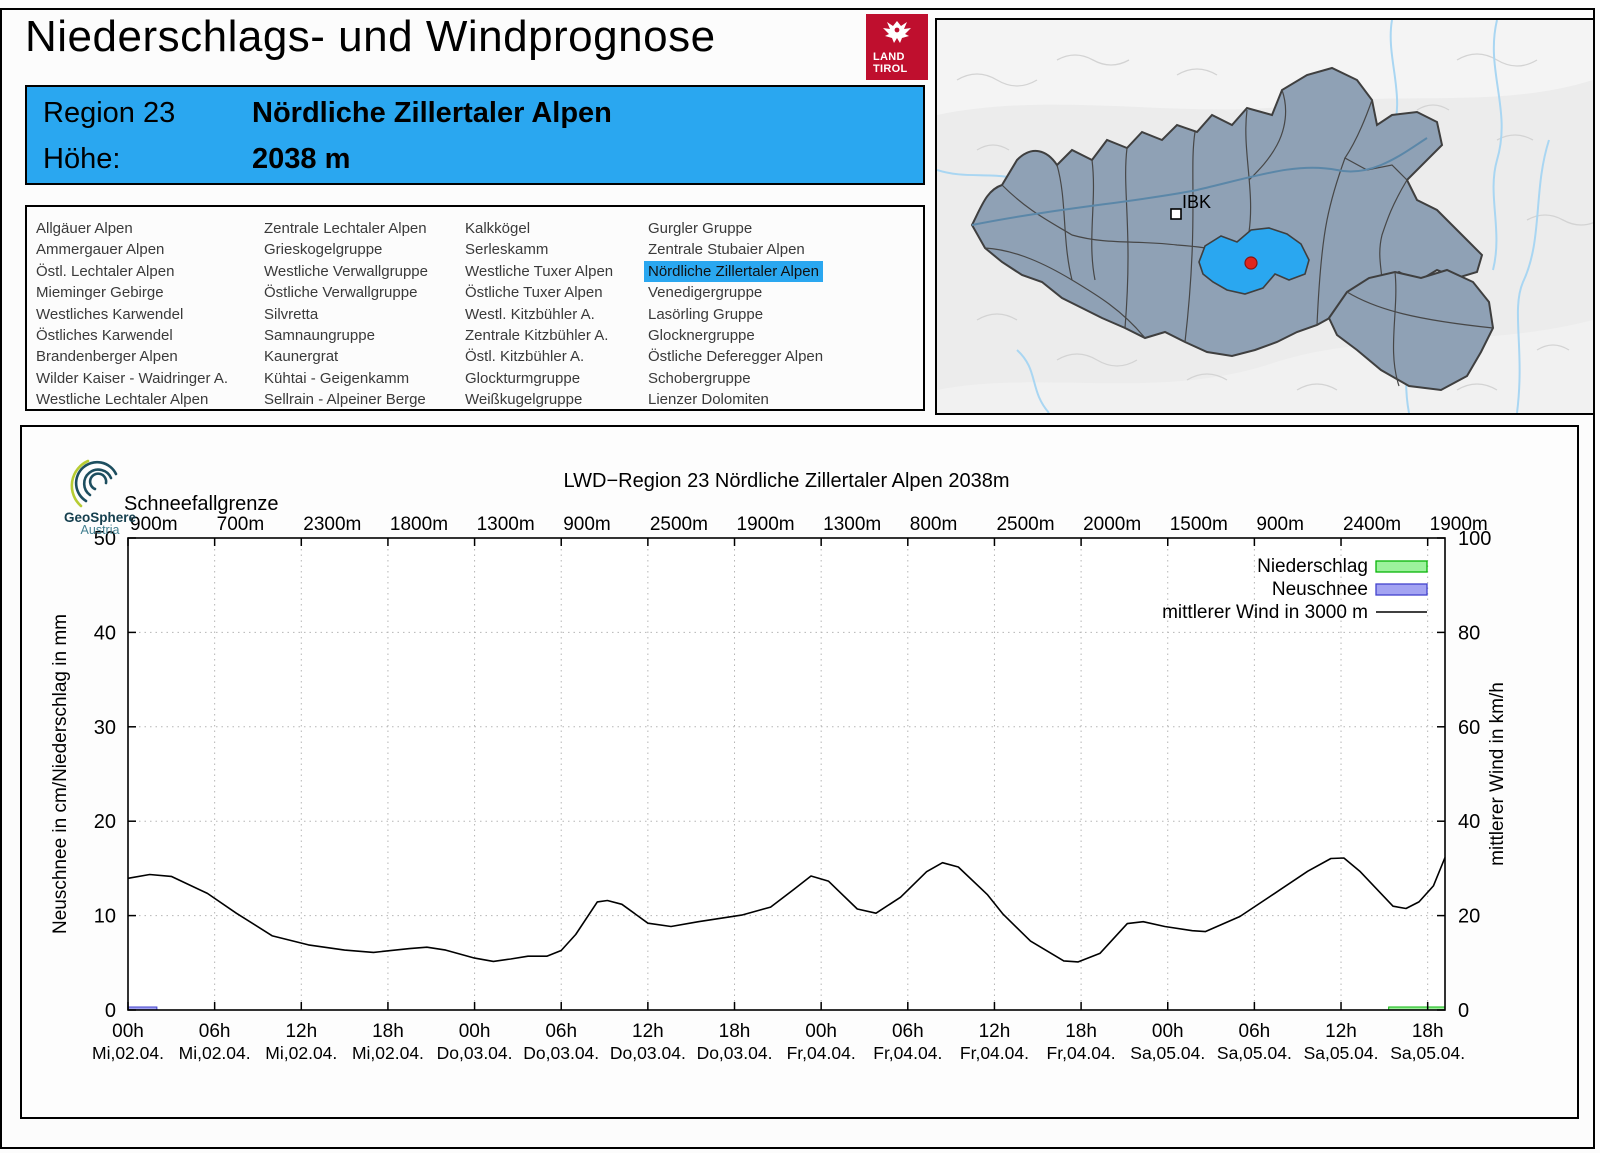  I want to click on ytick-left-label: 10, so click(105, 917).